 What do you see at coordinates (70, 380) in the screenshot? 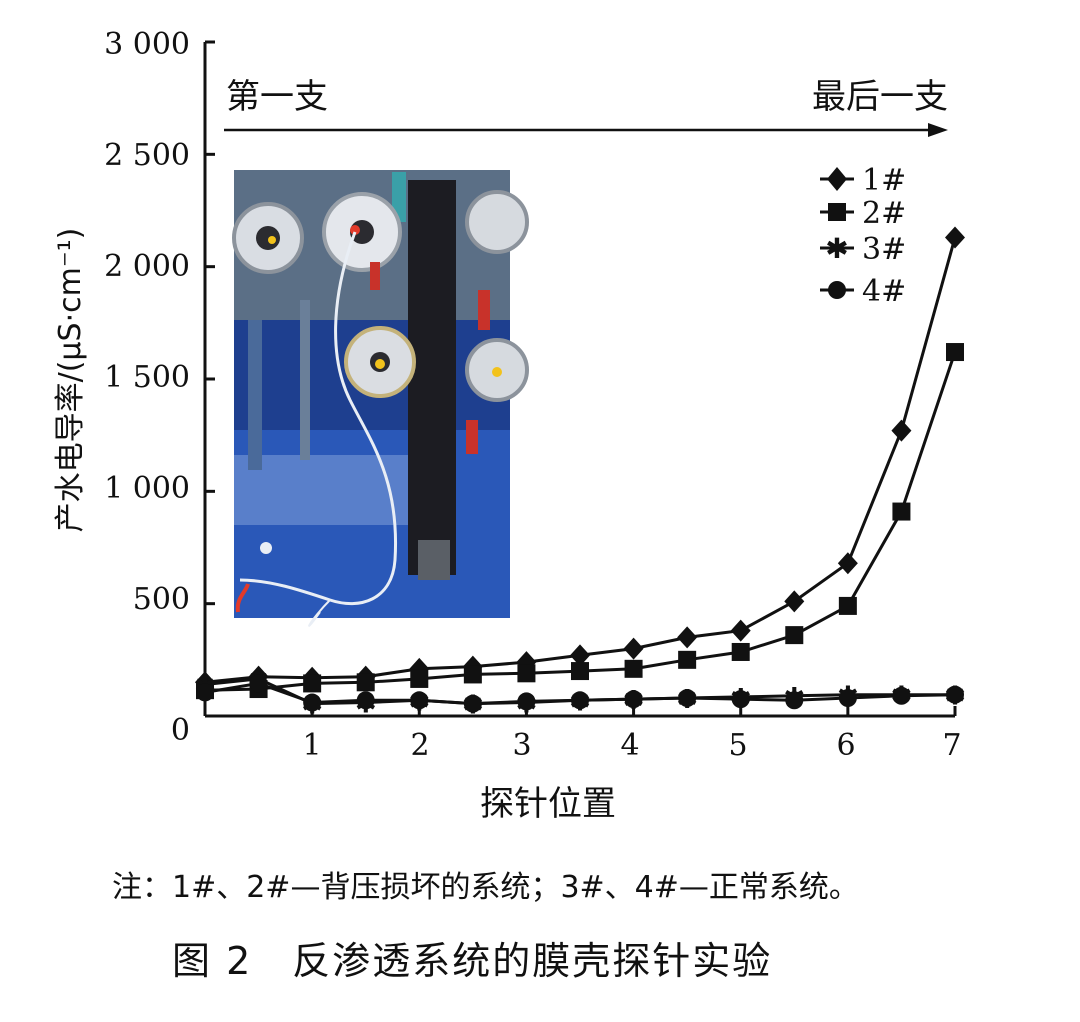
I see `y-axis-title: 产水电导率/(μS·cm⁻¹)` at bounding box center [70, 380].